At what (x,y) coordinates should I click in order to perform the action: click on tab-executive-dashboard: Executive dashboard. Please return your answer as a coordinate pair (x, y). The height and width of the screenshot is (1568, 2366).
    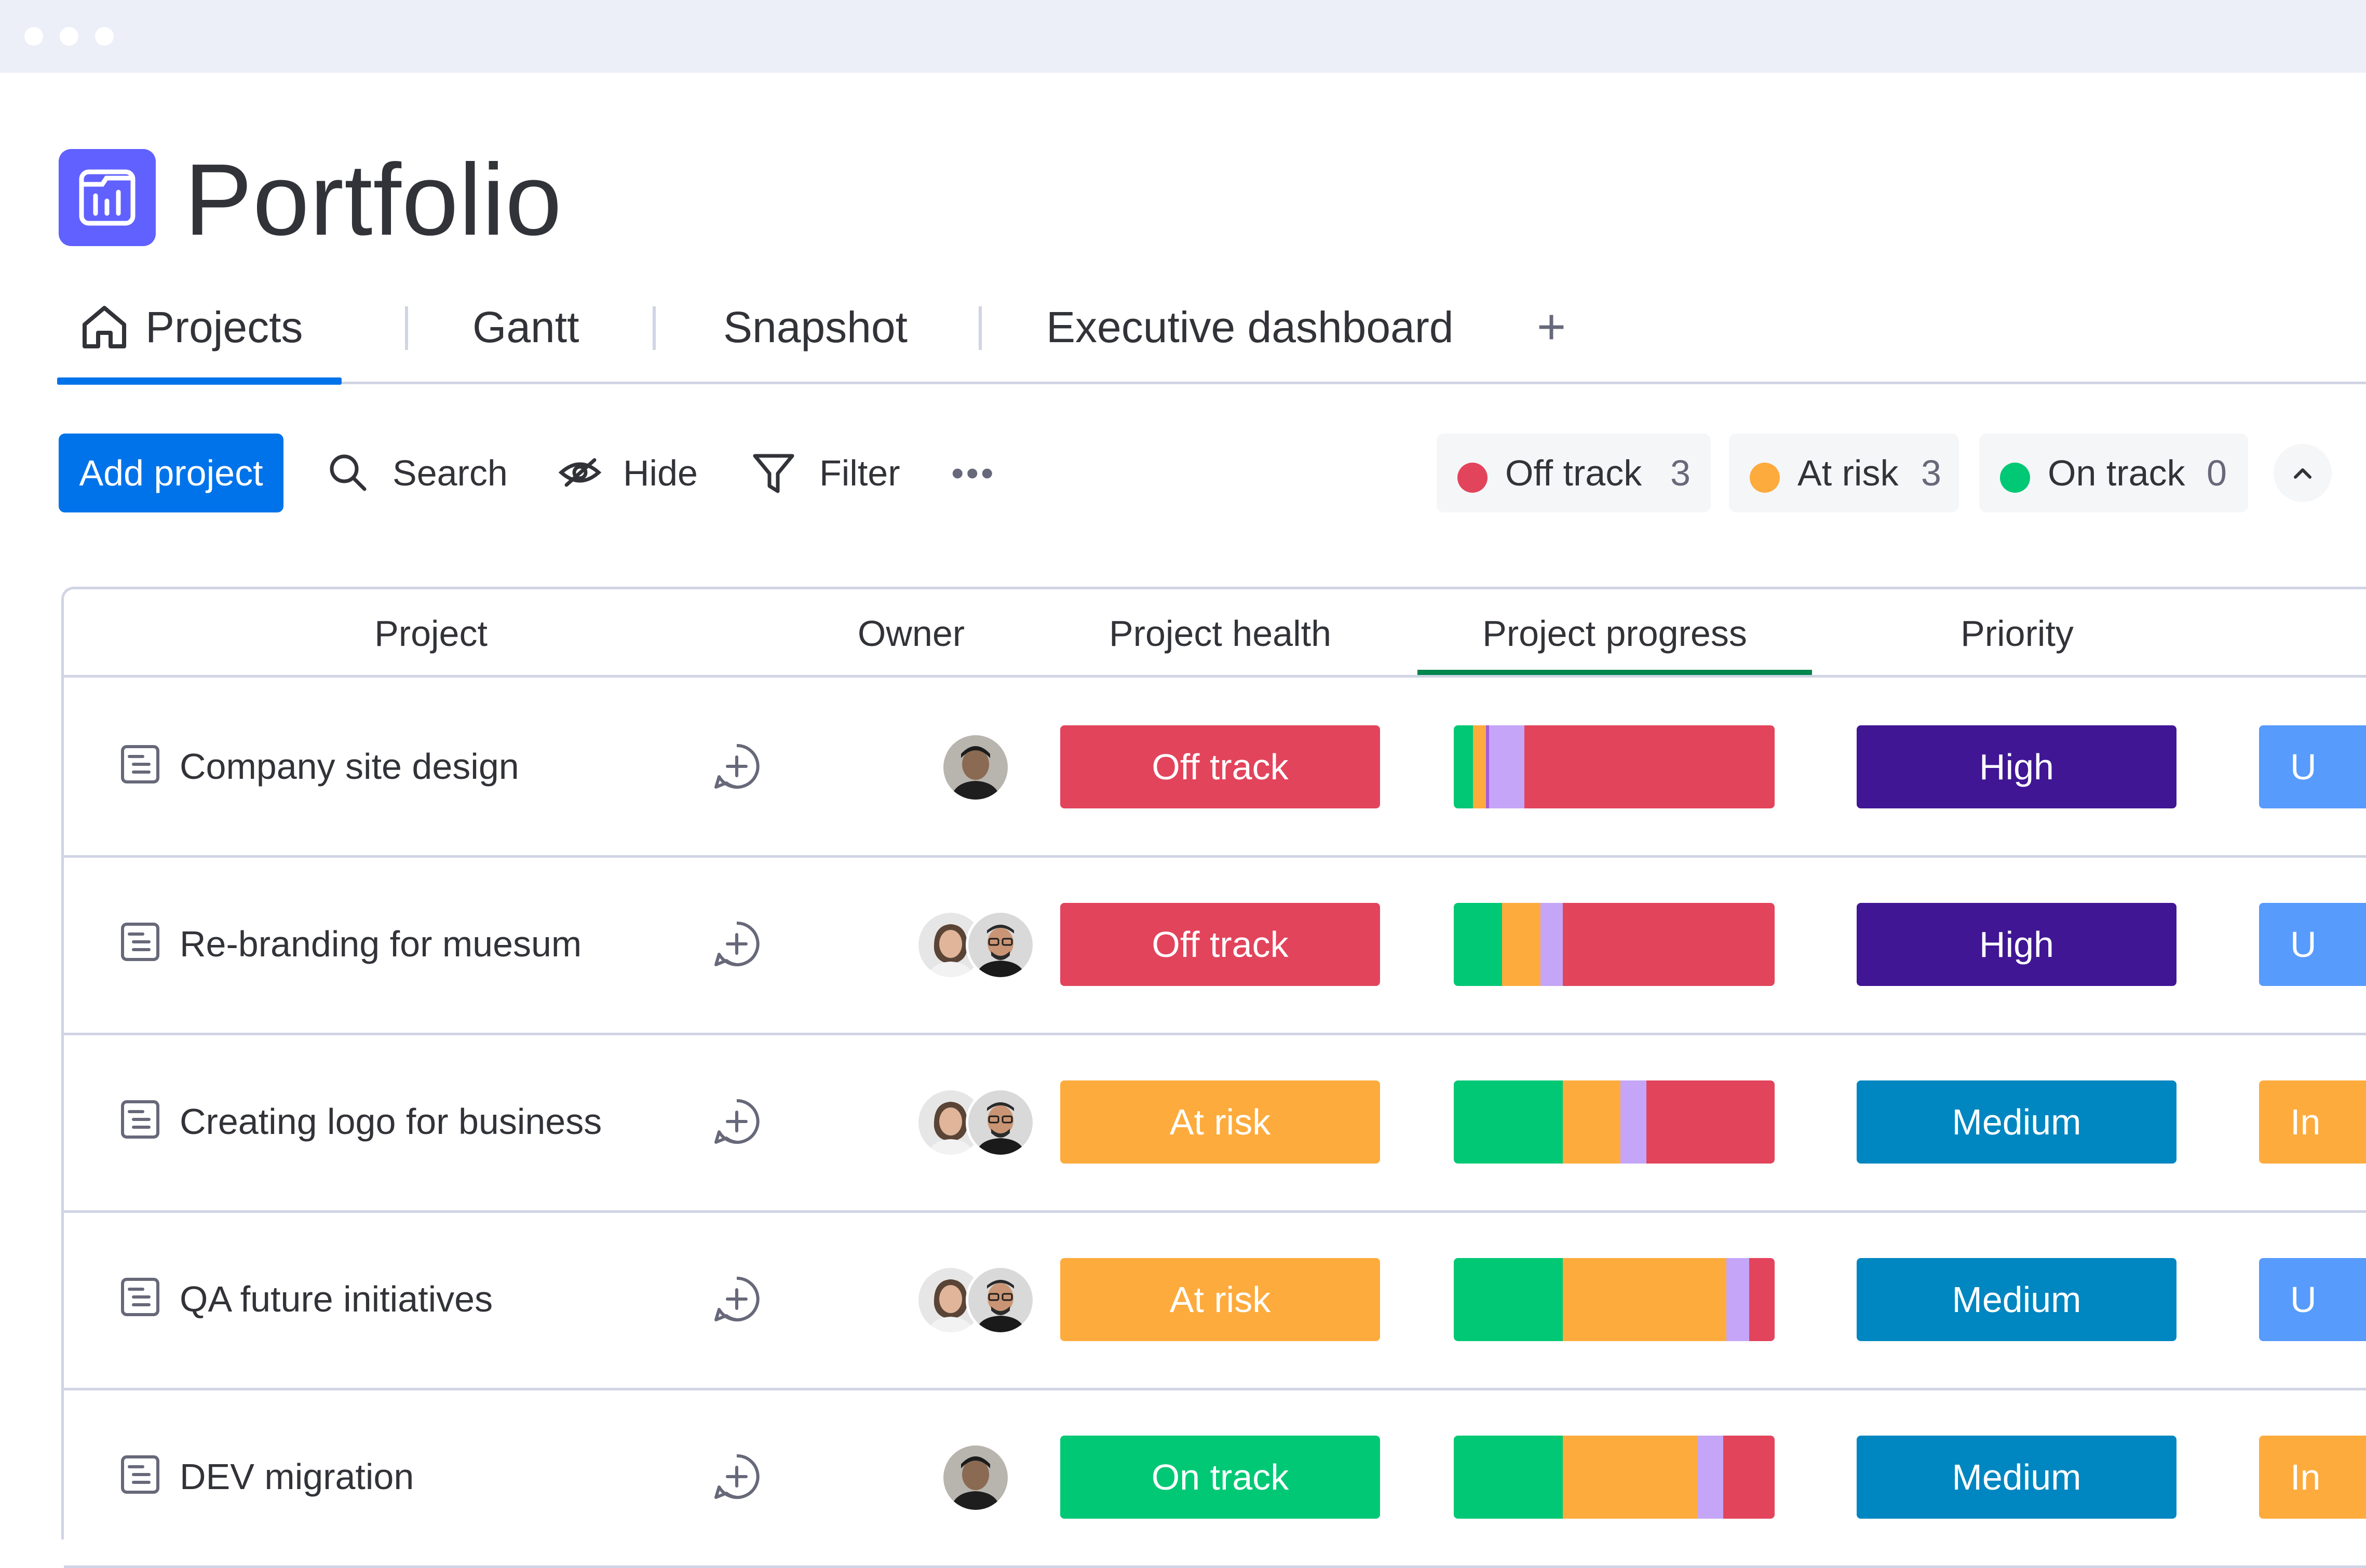
    Looking at the image, I should click on (1250, 327).